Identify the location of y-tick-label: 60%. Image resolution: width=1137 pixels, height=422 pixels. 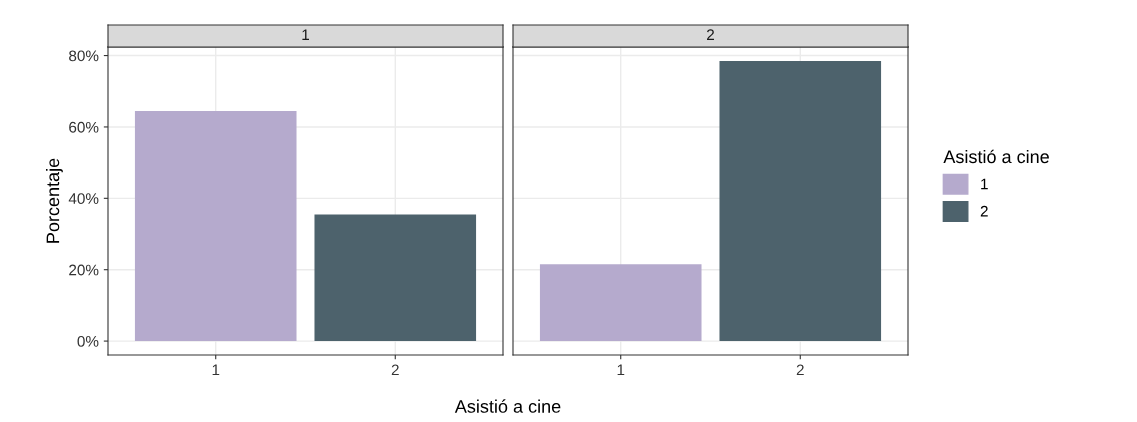
(84, 127).